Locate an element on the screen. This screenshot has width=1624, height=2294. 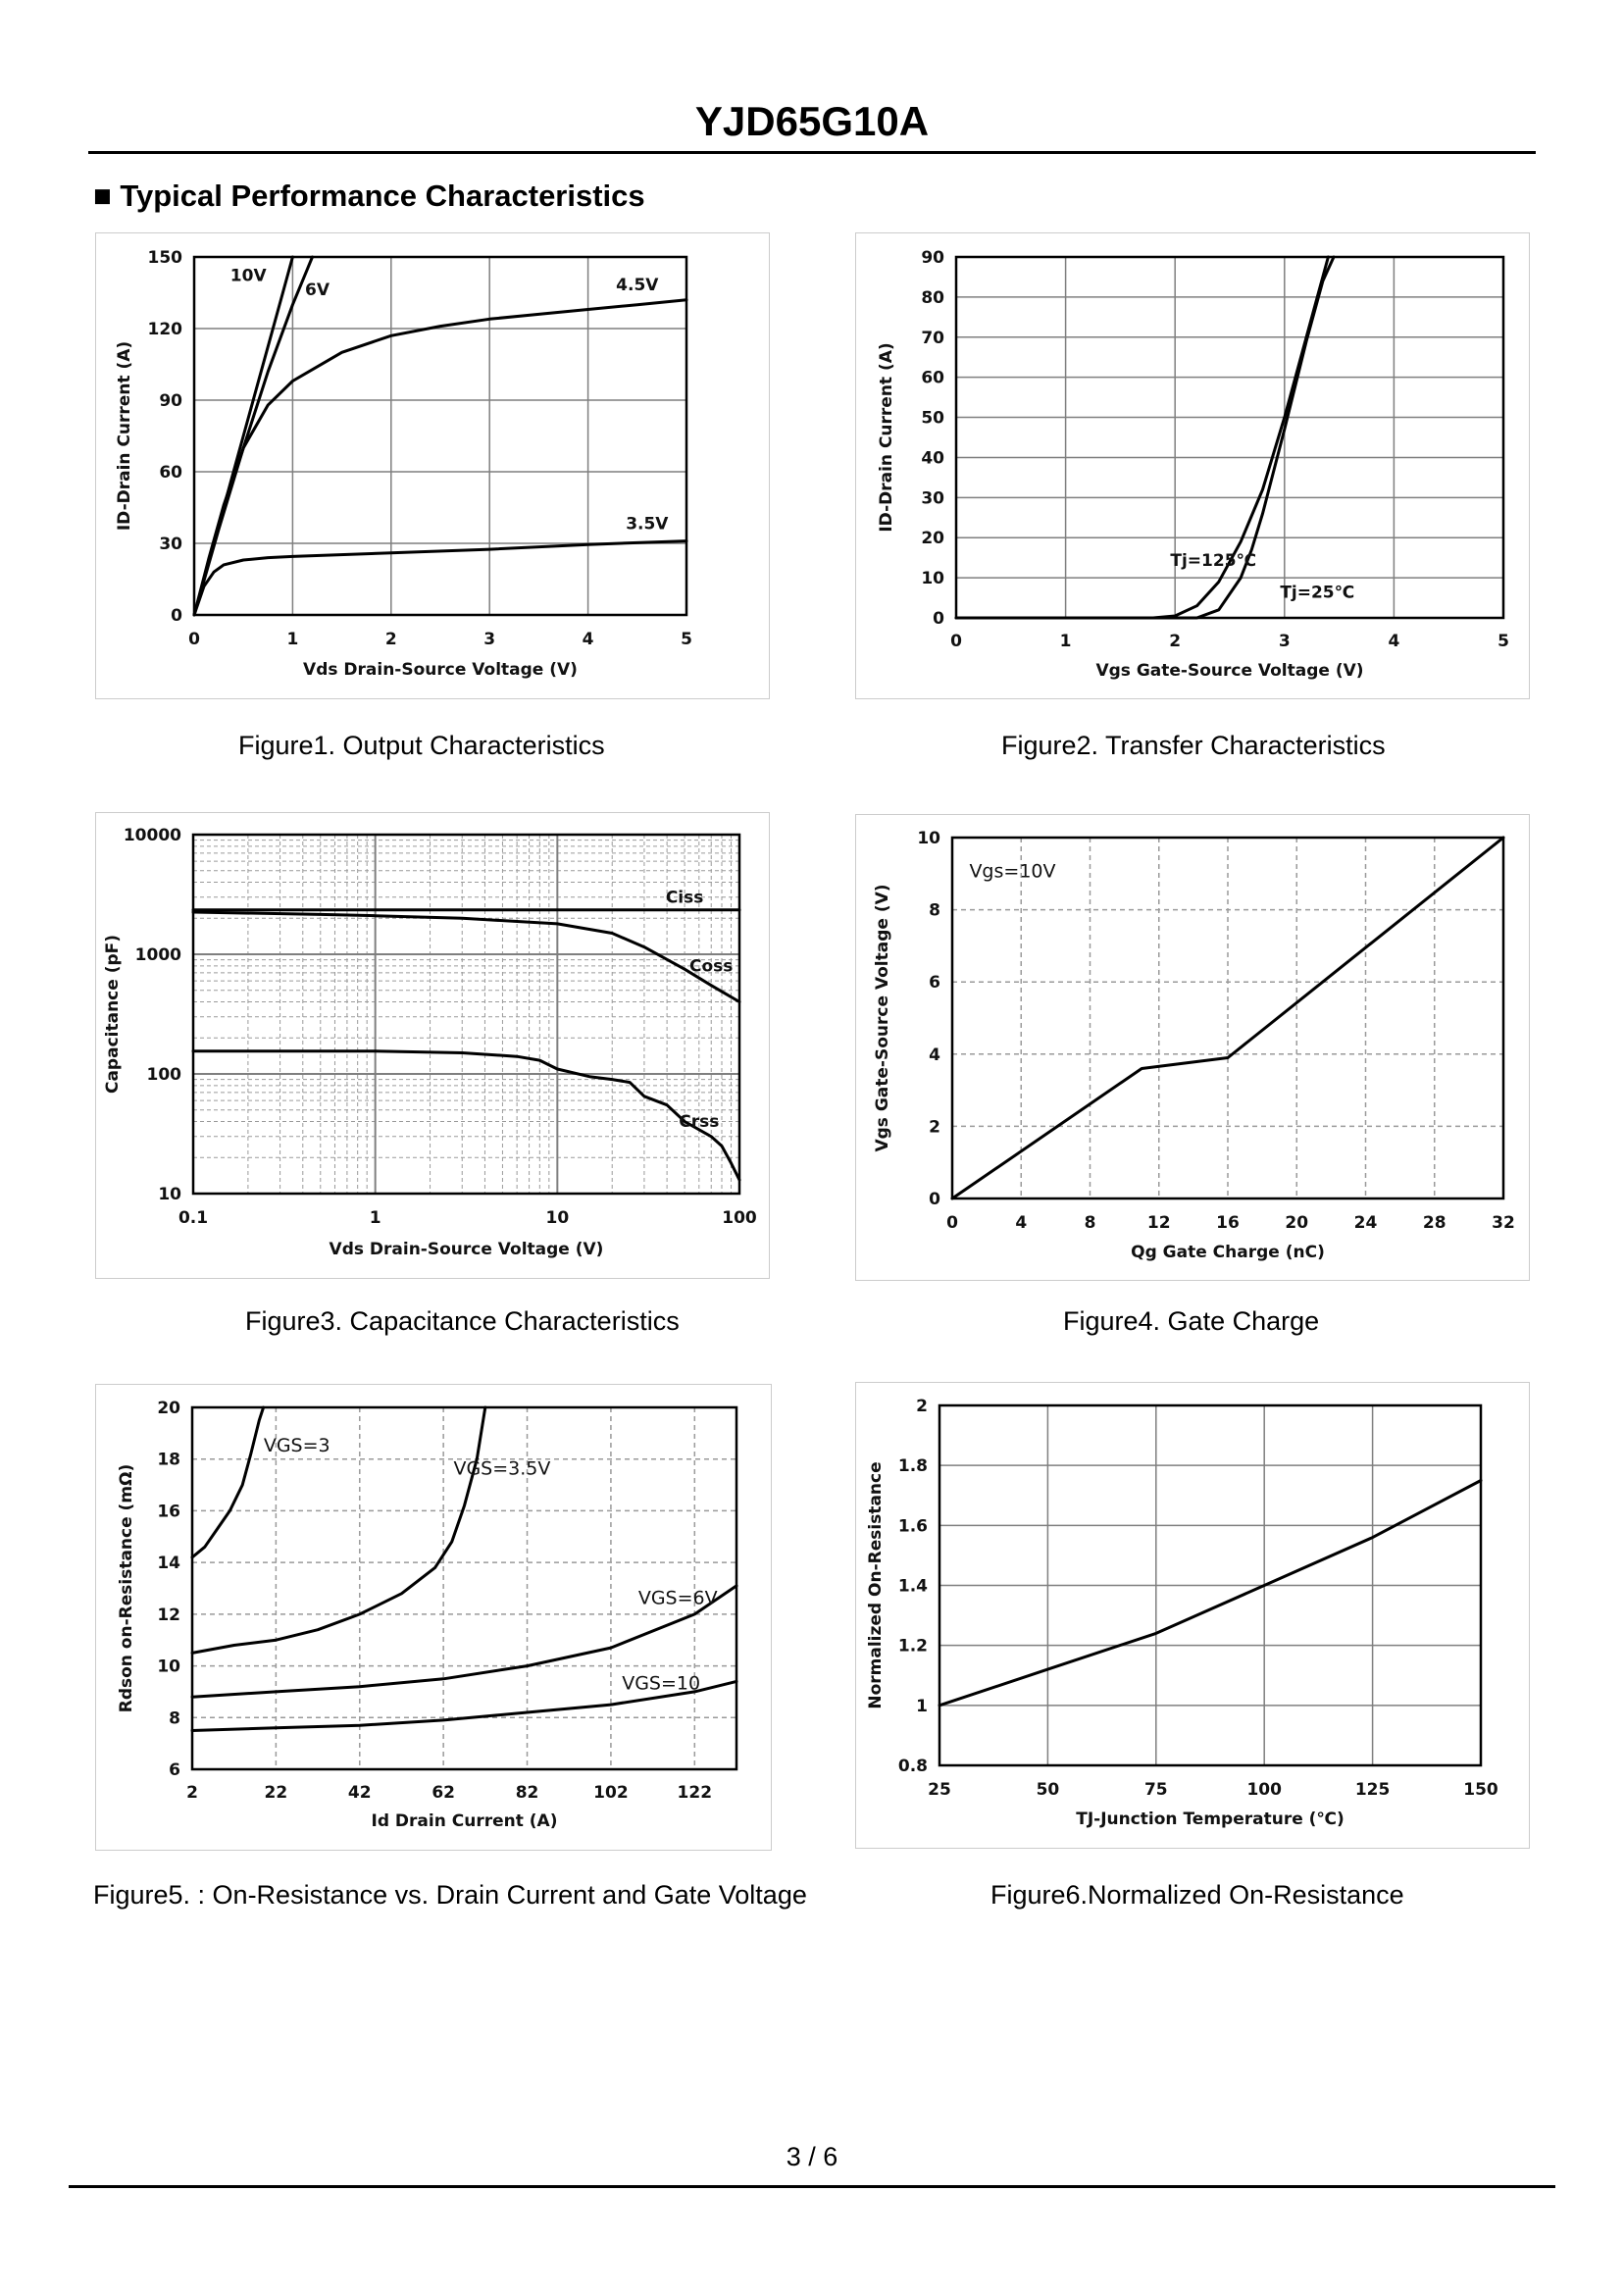
series-line-Crss is located at coordinates (466, 1115).